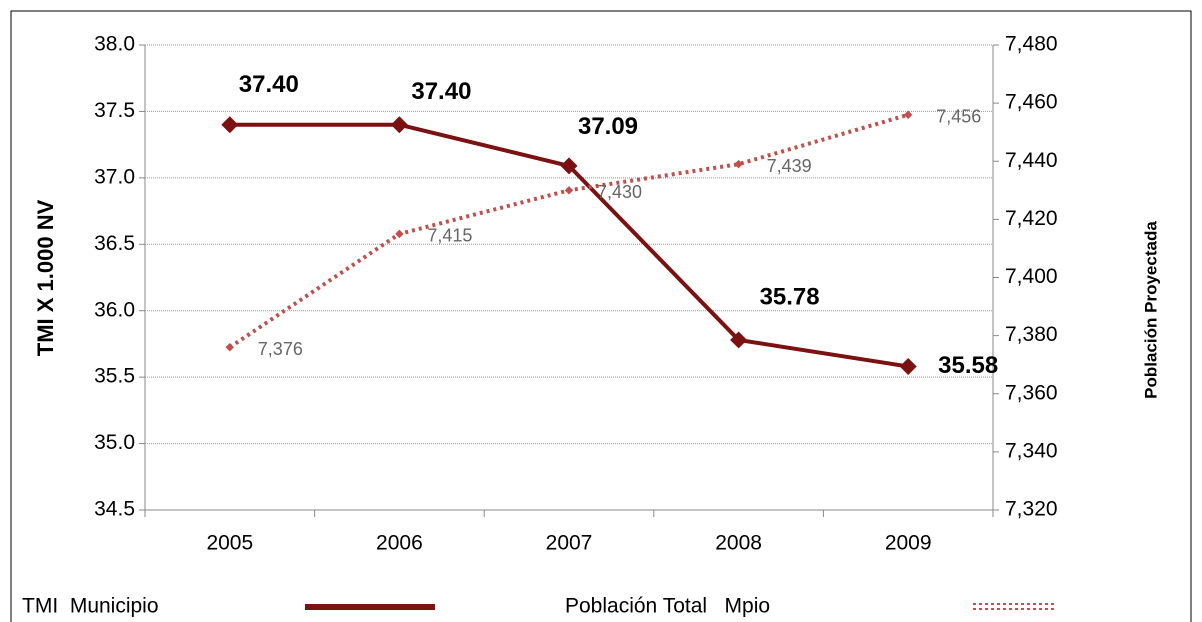 The height and width of the screenshot is (622, 1202). I want to click on y2-tick-label: 7,400, so click(1031, 276).